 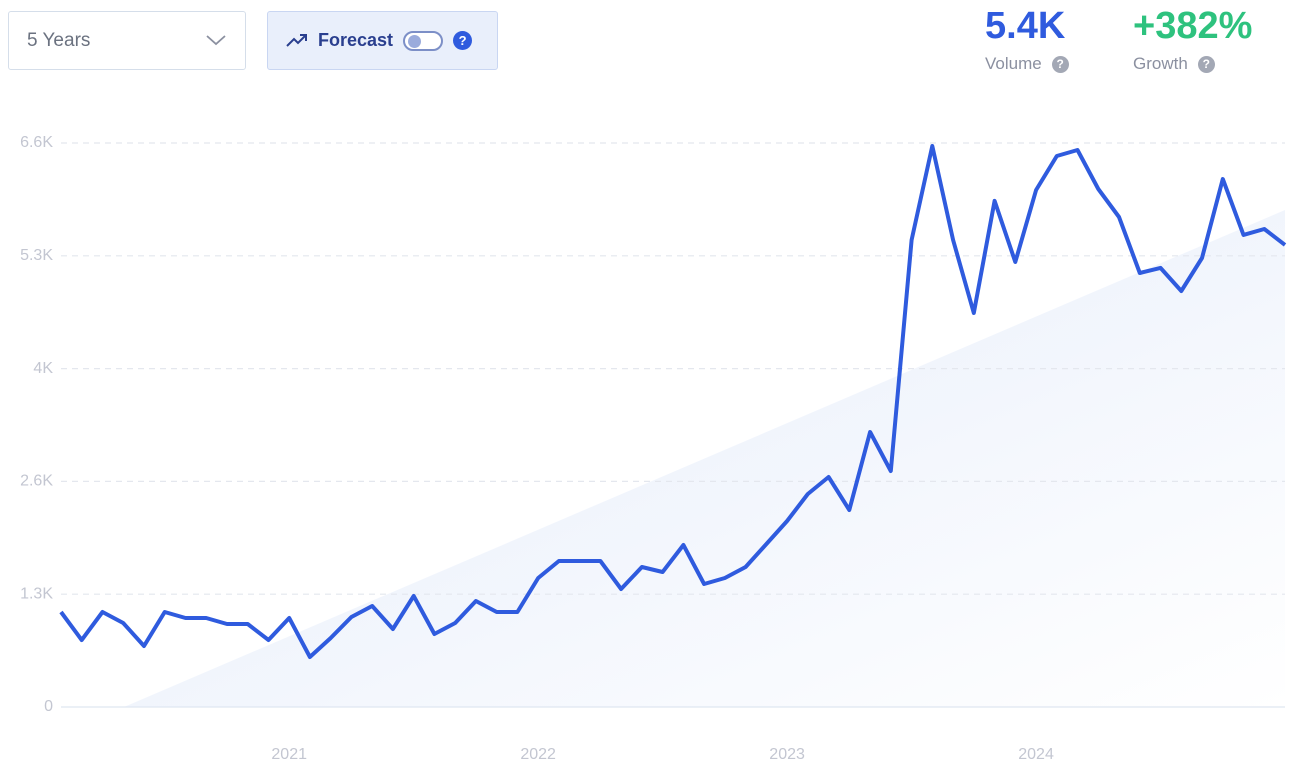 What do you see at coordinates (36, 593) in the screenshot?
I see `y-tick-label: 1.3K` at bounding box center [36, 593].